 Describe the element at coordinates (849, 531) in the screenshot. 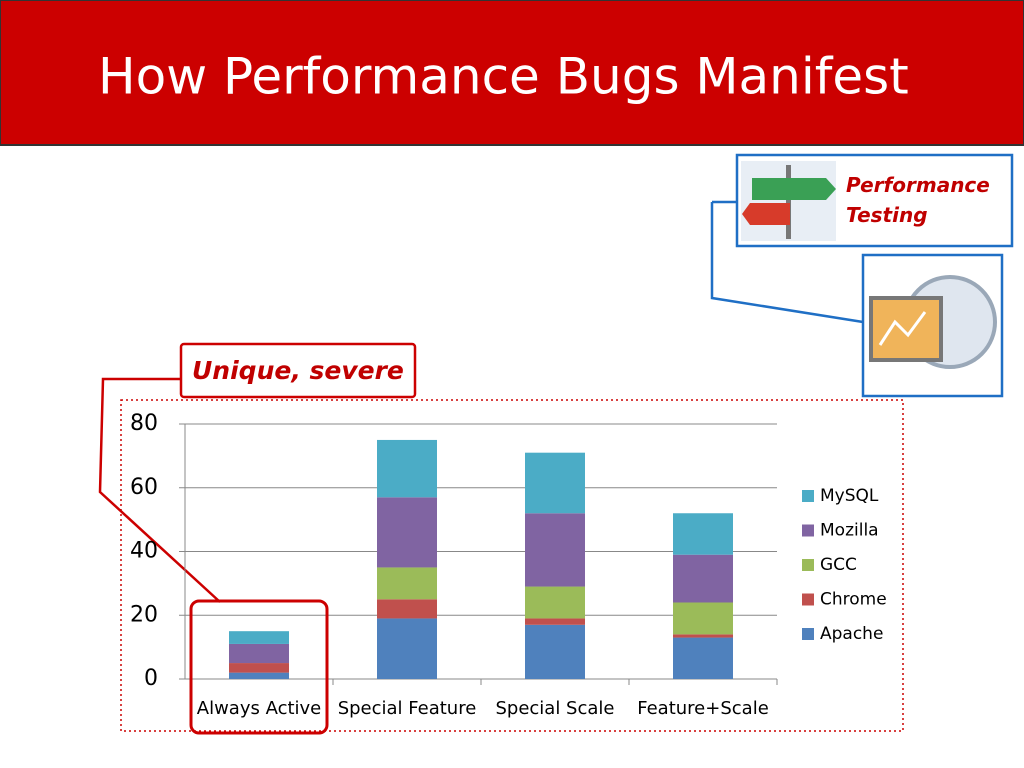

I see `legend-label: Mozilla` at that location.